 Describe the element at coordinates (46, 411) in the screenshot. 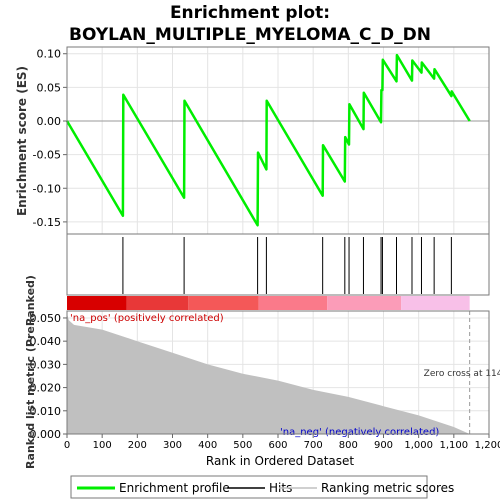

I see `ranking-y-tick-label: 0.010` at that location.